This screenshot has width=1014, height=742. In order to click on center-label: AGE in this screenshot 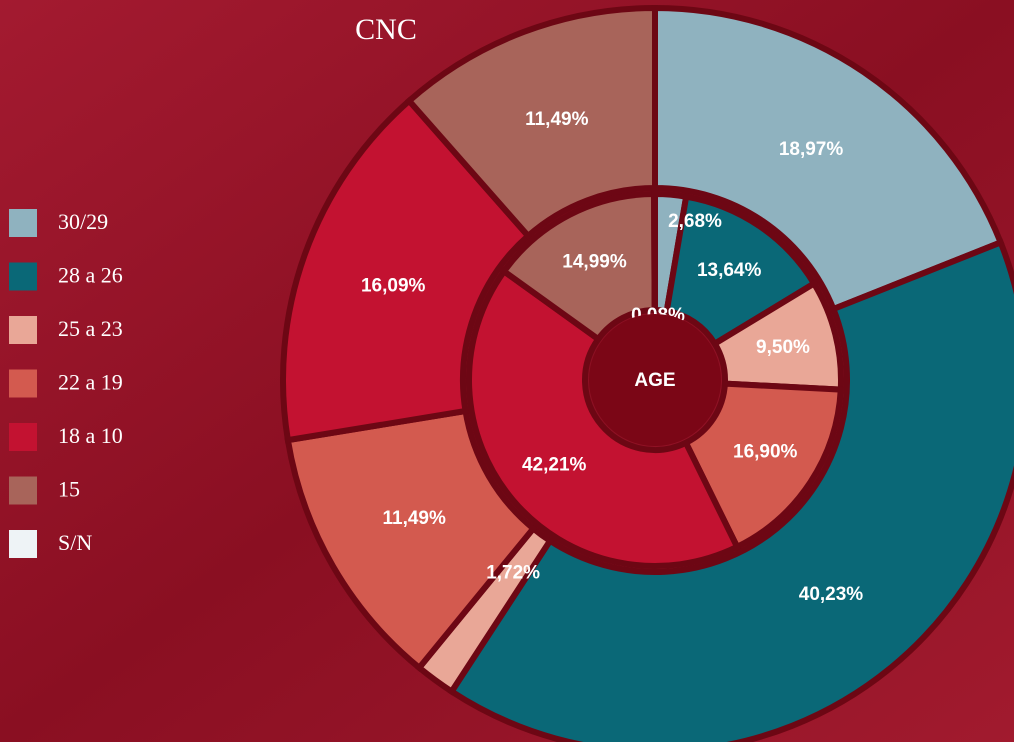, I will do `click(654, 380)`.